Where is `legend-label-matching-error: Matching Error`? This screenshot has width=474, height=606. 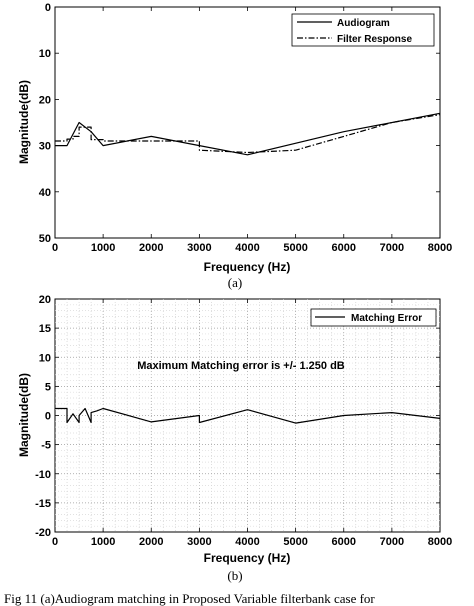
legend-label-matching-error: Matching Error is located at coordinates (386, 318).